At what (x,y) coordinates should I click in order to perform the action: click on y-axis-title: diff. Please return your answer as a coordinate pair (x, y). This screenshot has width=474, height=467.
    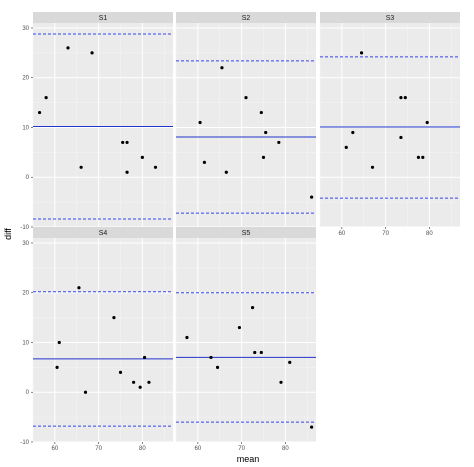
    Looking at the image, I should click on (8, 234).